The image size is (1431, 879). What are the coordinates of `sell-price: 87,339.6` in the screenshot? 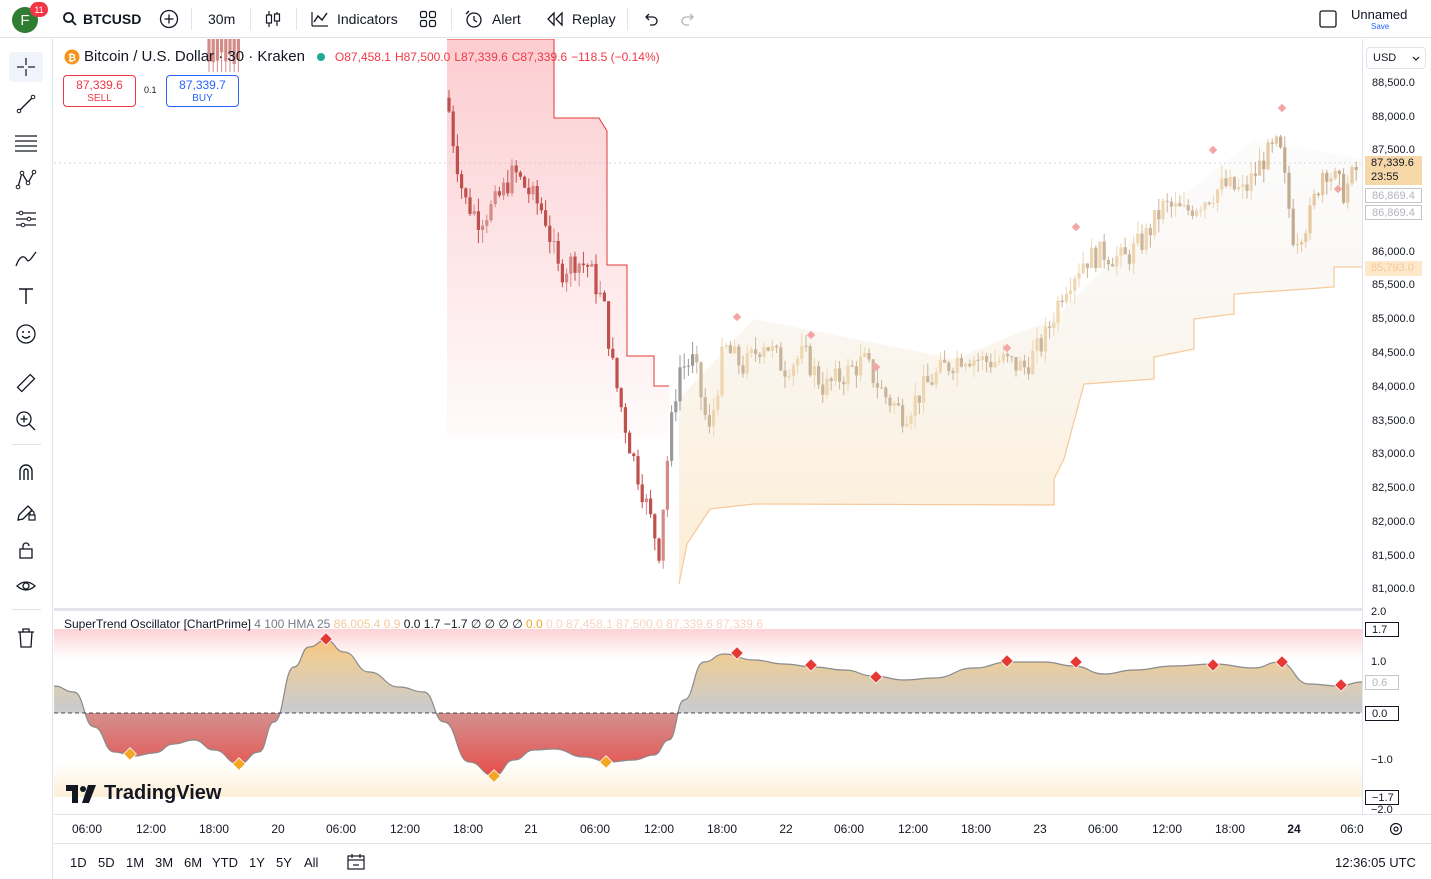 It's located at (99, 85).